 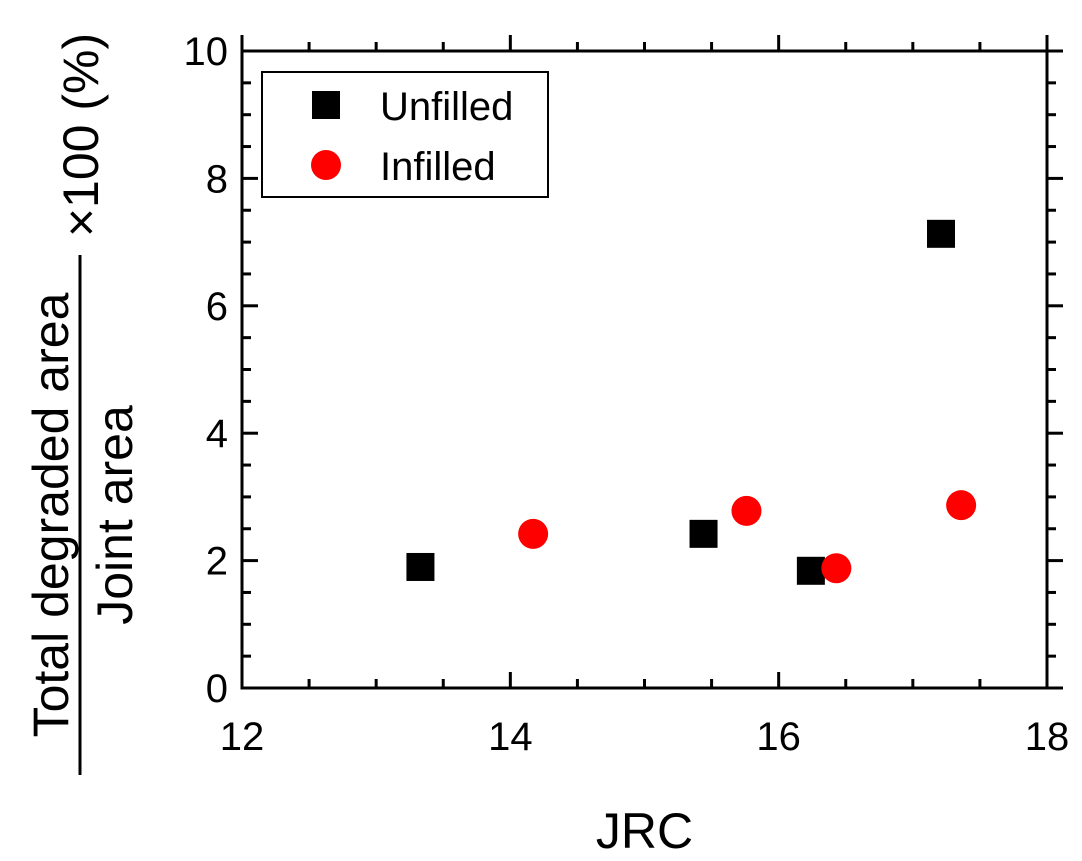 What do you see at coordinates (510, 737) in the screenshot?
I see `x-tick-label: 14` at bounding box center [510, 737].